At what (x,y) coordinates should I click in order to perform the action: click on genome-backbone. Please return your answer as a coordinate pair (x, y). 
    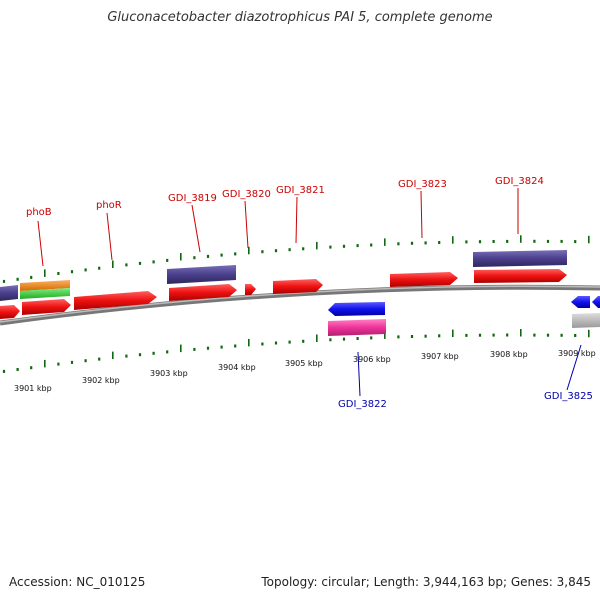
    Looking at the image, I should click on (300, 305).